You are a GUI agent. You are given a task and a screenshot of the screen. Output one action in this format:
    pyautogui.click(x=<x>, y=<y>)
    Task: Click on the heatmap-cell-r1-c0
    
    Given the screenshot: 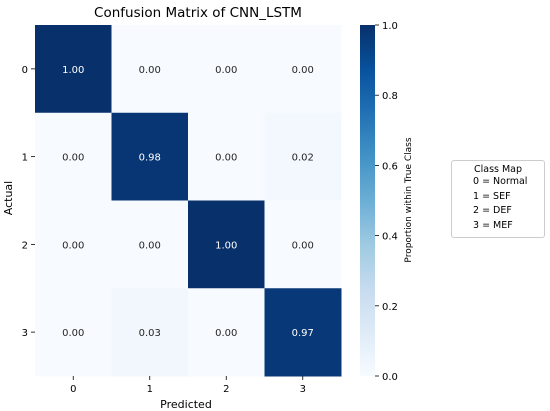 What is the action you would take?
    pyautogui.click(x=73, y=156)
    